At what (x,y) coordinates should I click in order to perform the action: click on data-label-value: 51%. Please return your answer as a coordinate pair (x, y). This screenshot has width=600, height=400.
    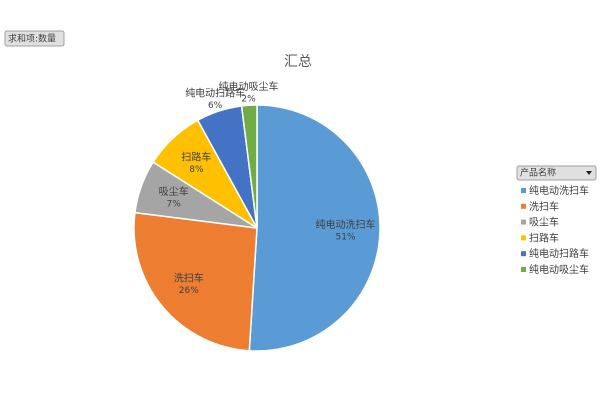
    Looking at the image, I should click on (346, 237).